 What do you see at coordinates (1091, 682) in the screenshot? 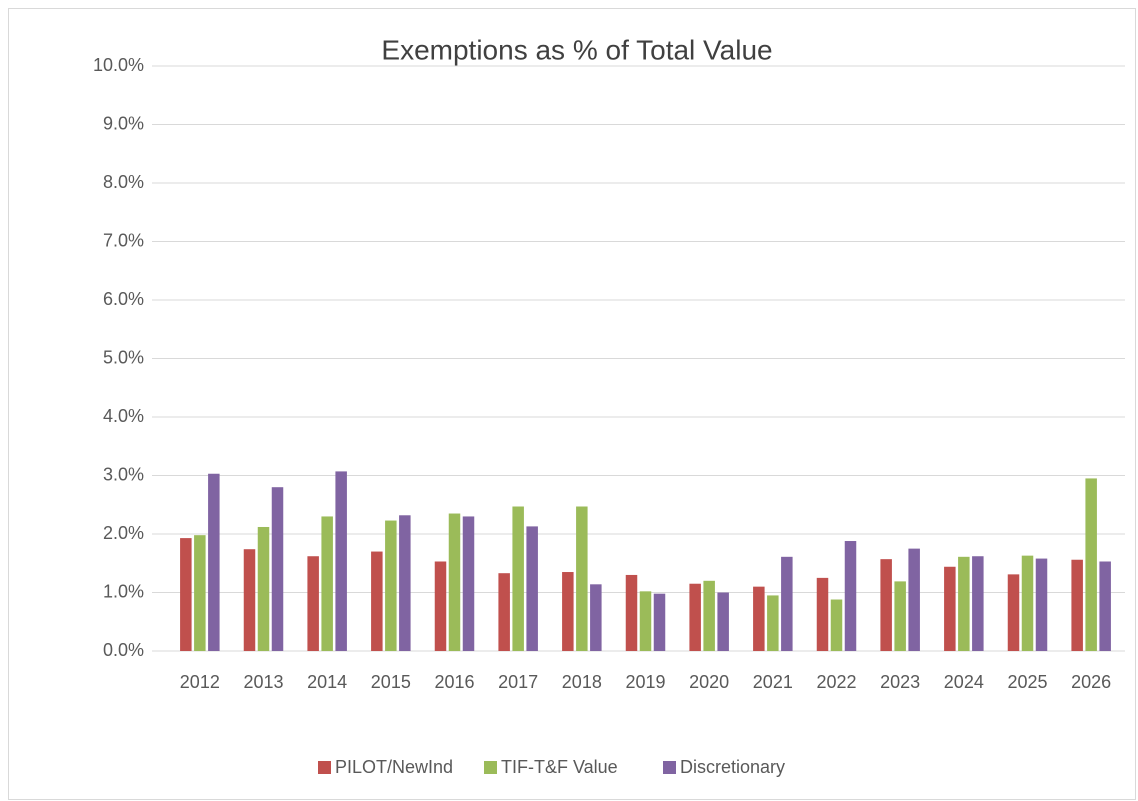
I see `x-tick-label: 2026` at bounding box center [1091, 682].